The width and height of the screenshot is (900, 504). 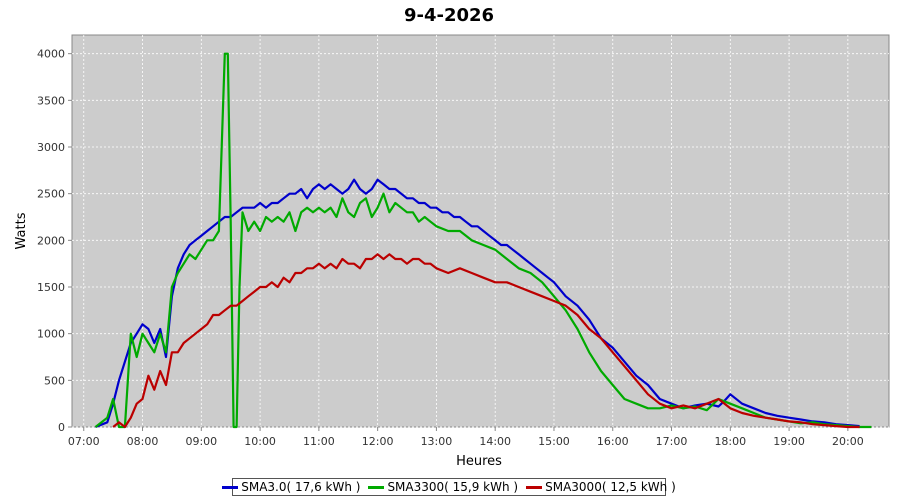 What do you see at coordinates (51, 334) in the screenshot?
I see `y-tick-label: 1000` at bounding box center [51, 334].